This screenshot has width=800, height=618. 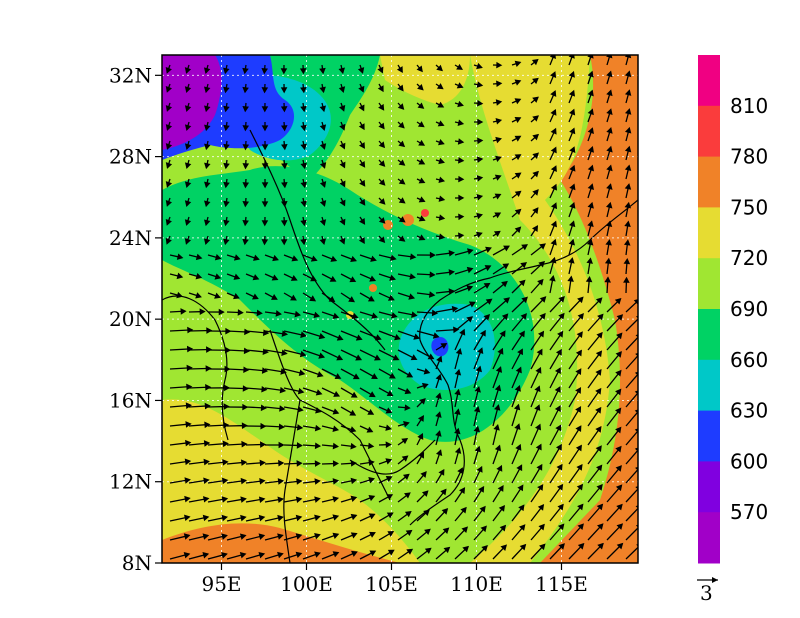 What do you see at coordinates (391, 584) in the screenshot?
I see `lon-tick-label: 105E` at bounding box center [391, 584].